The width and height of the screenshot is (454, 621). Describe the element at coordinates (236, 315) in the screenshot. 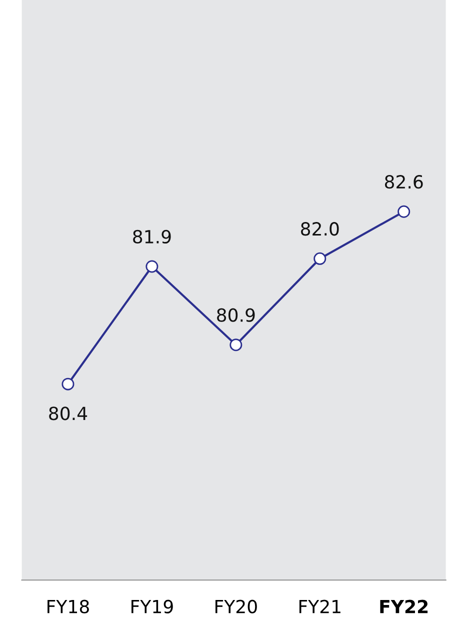

I see `data-label: 80.9` at that location.